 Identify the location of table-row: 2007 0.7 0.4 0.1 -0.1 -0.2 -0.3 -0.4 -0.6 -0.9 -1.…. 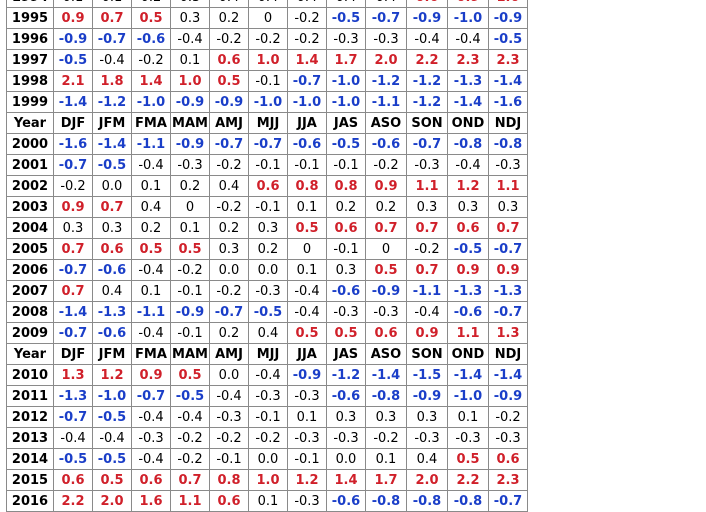
(267, 291).